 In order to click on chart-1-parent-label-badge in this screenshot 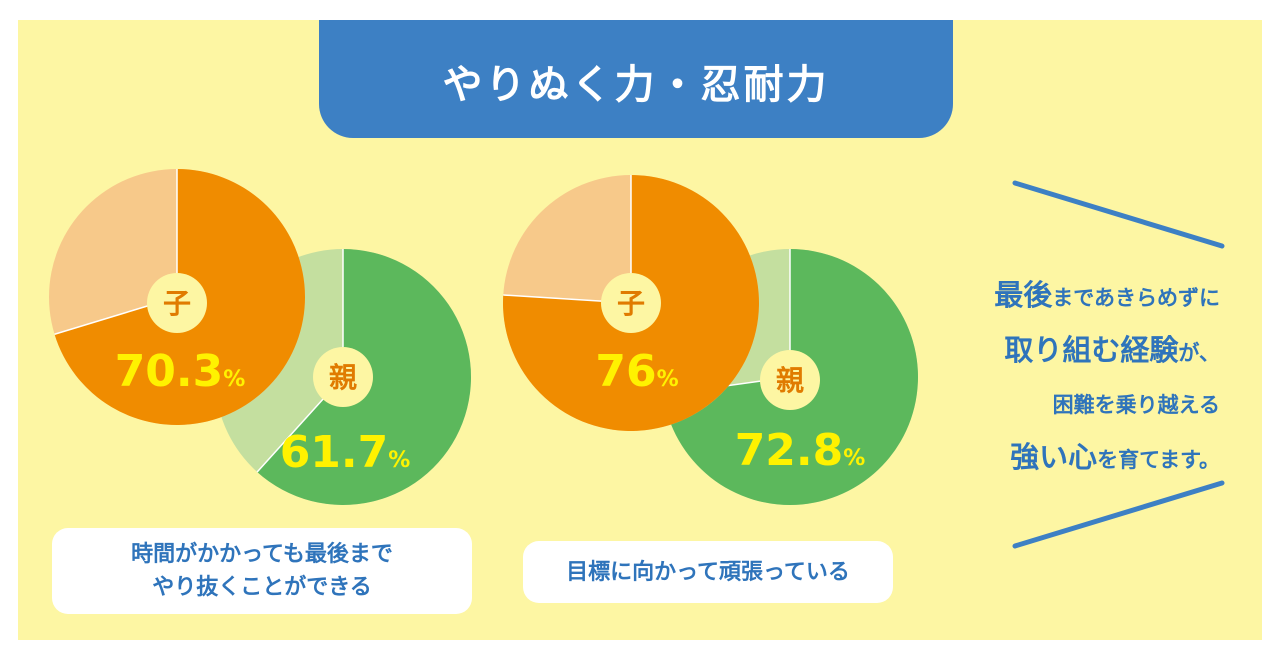, I will do `click(343, 377)`.